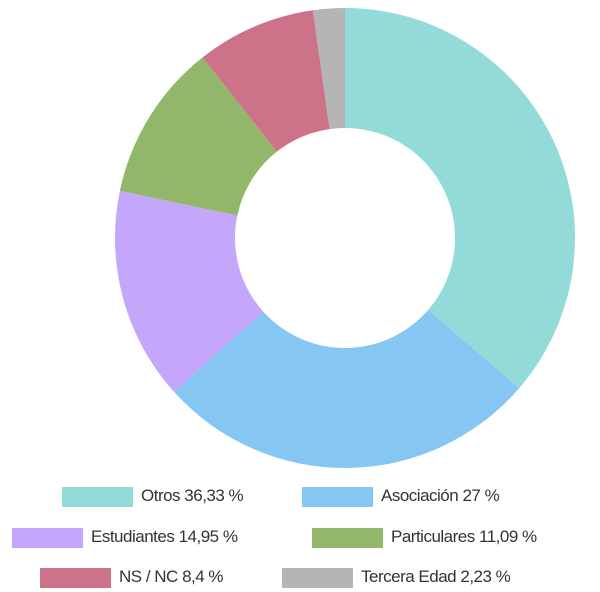 The image size is (600, 592). I want to click on legend-item: Estudiantes 14,95 %, so click(125, 537).